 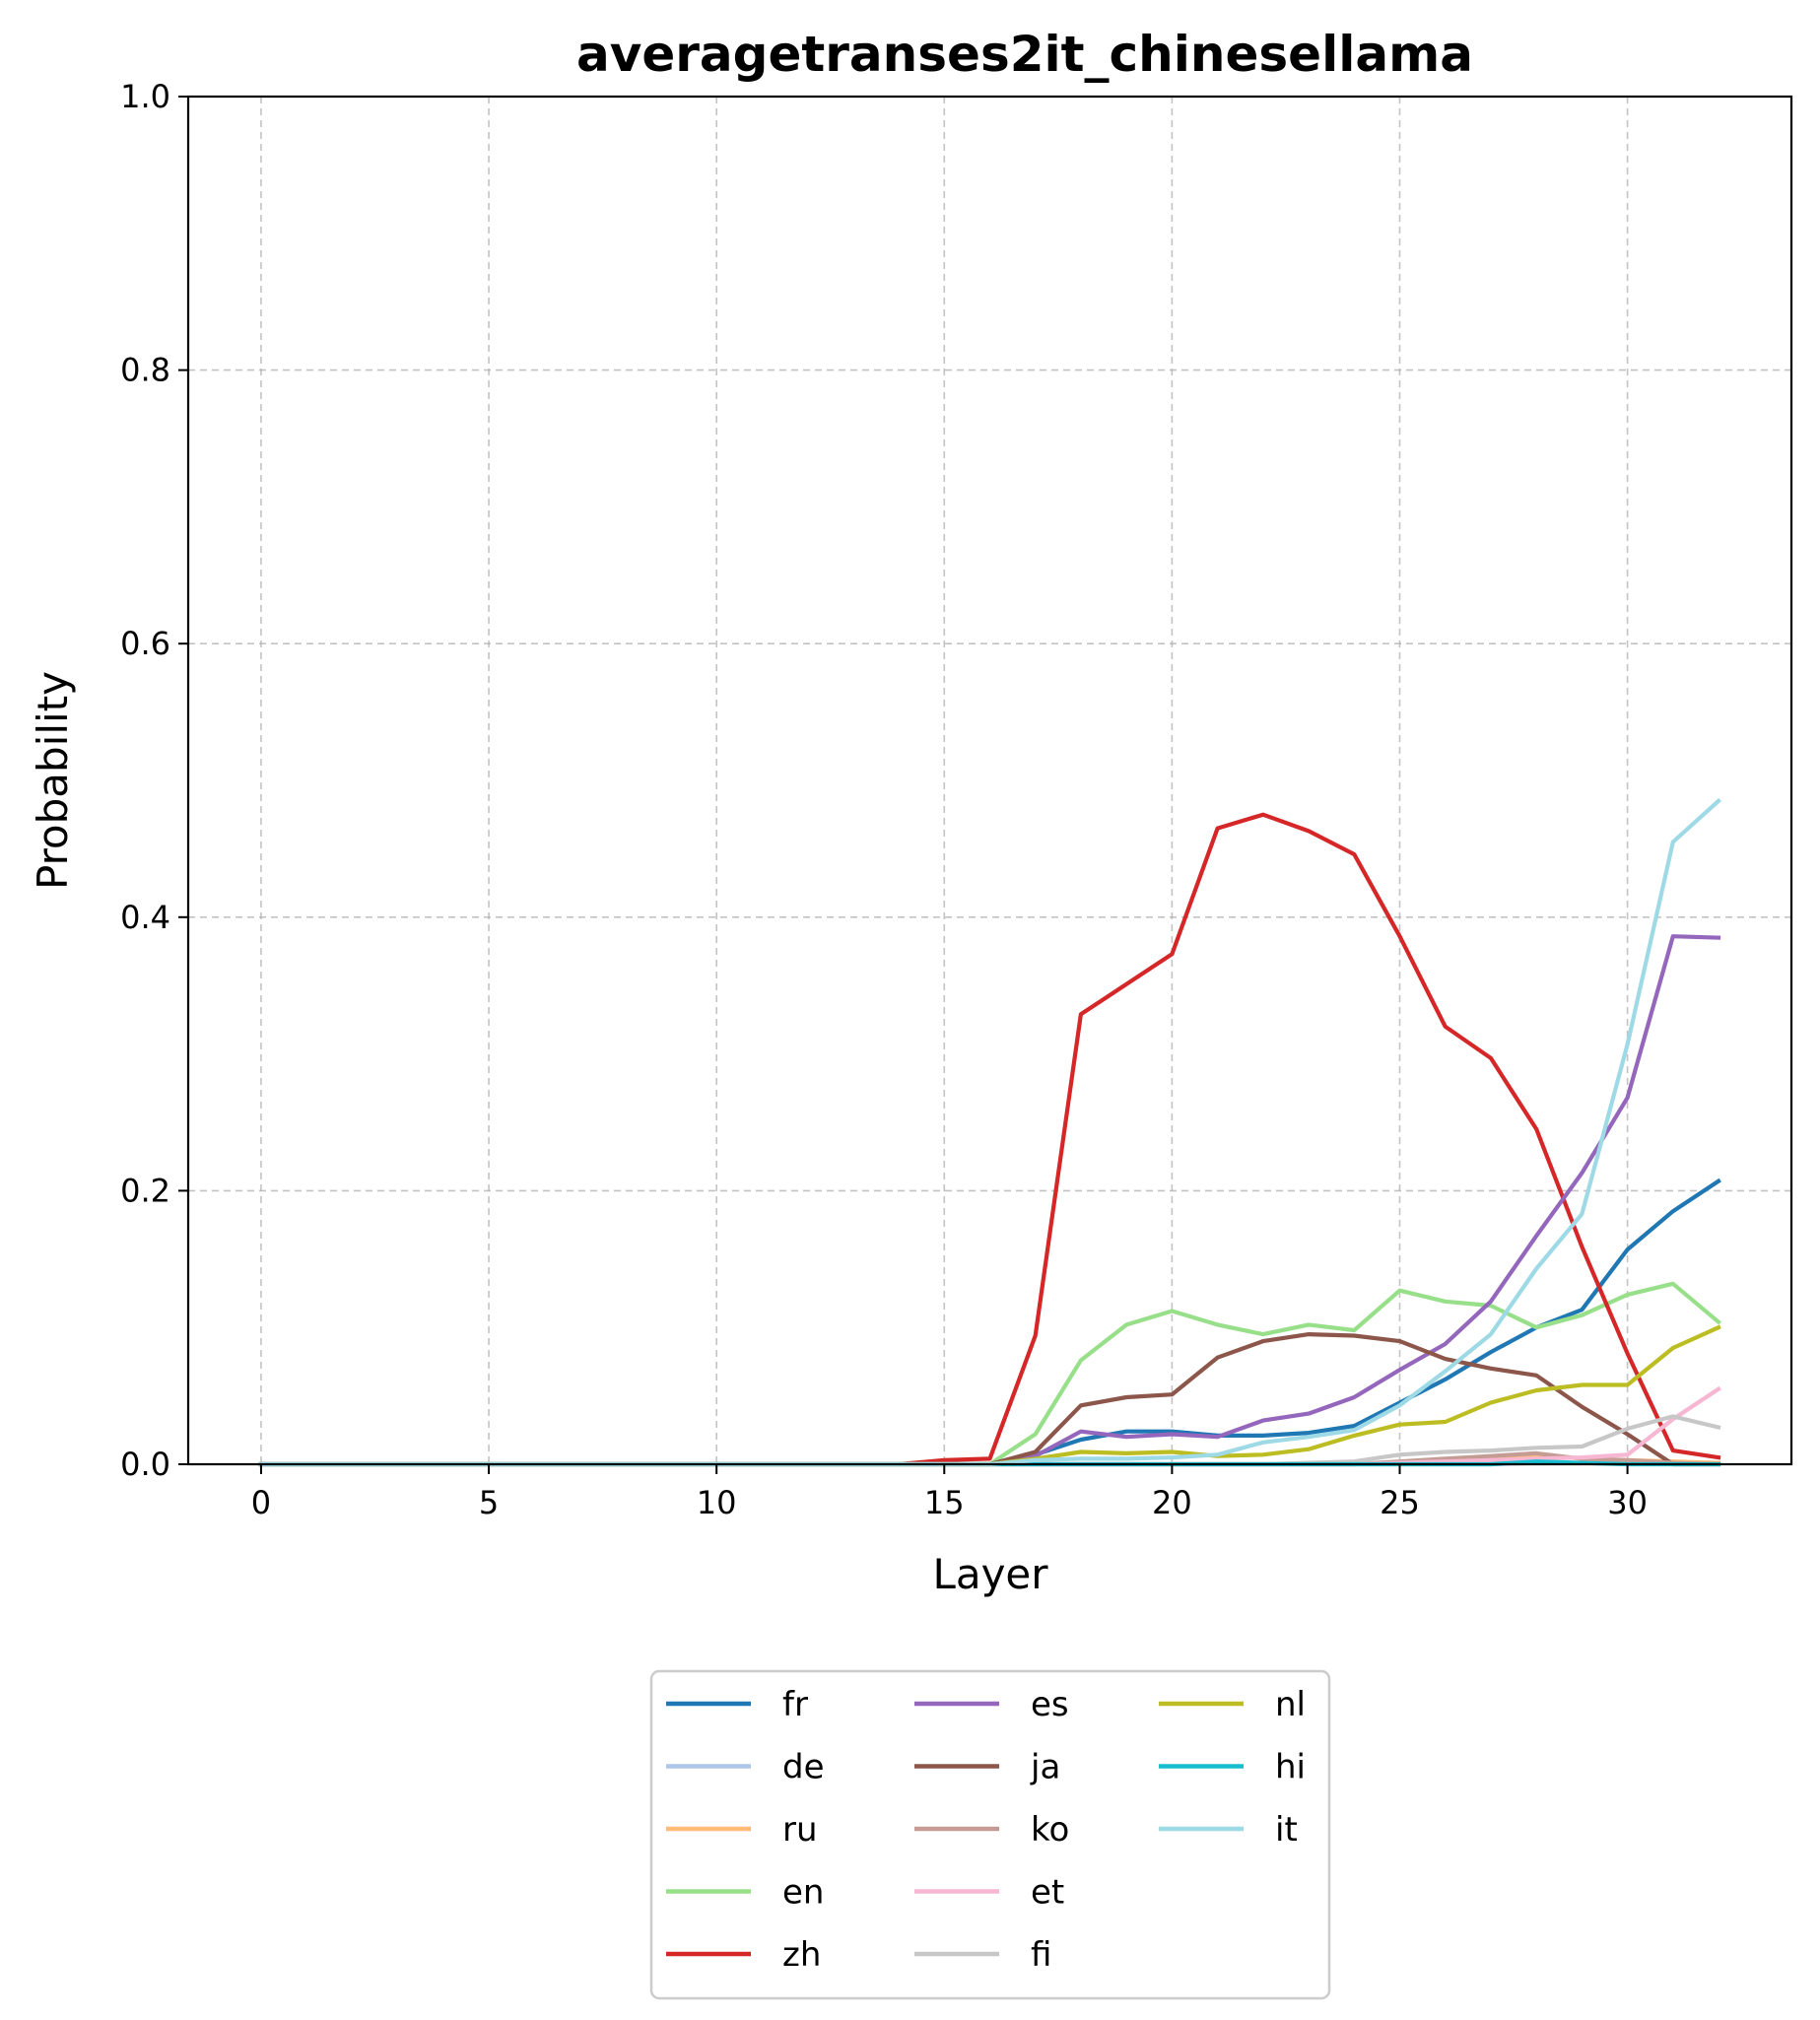 What do you see at coordinates (145, 1464) in the screenshot?
I see `y-tick-label: 0.0` at bounding box center [145, 1464].